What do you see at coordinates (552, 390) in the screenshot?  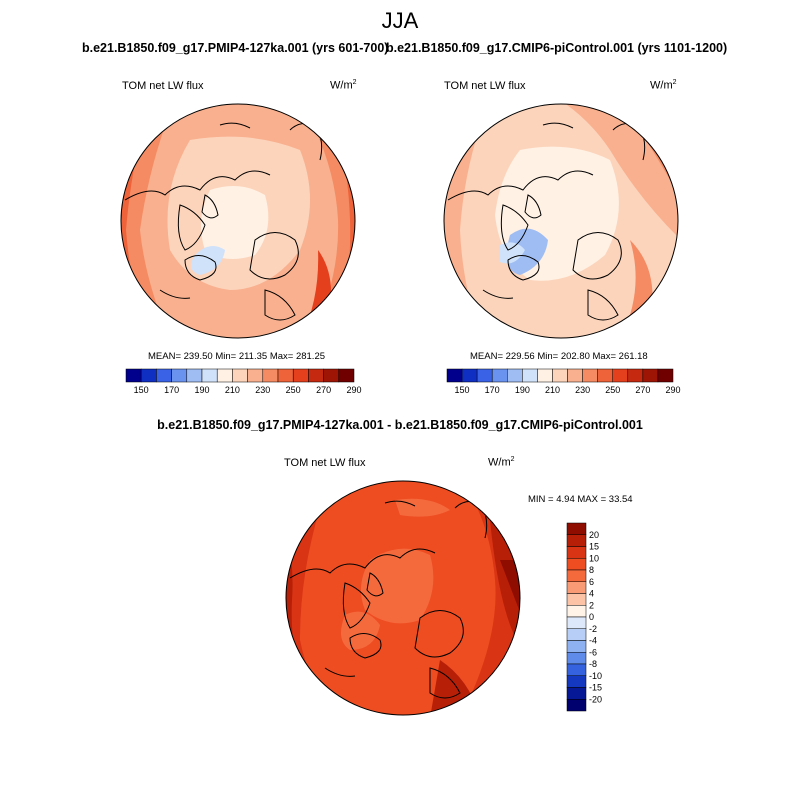 I see `panel-right-colorbar-tick-label: 210` at bounding box center [552, 390].